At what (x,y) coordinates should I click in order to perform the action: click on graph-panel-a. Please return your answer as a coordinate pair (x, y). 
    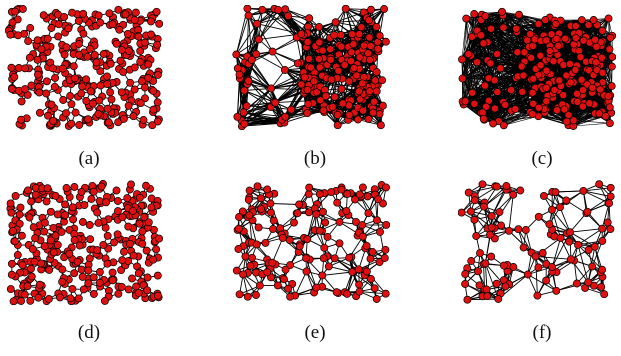
    Looking at the image, I should click on (84, 67).